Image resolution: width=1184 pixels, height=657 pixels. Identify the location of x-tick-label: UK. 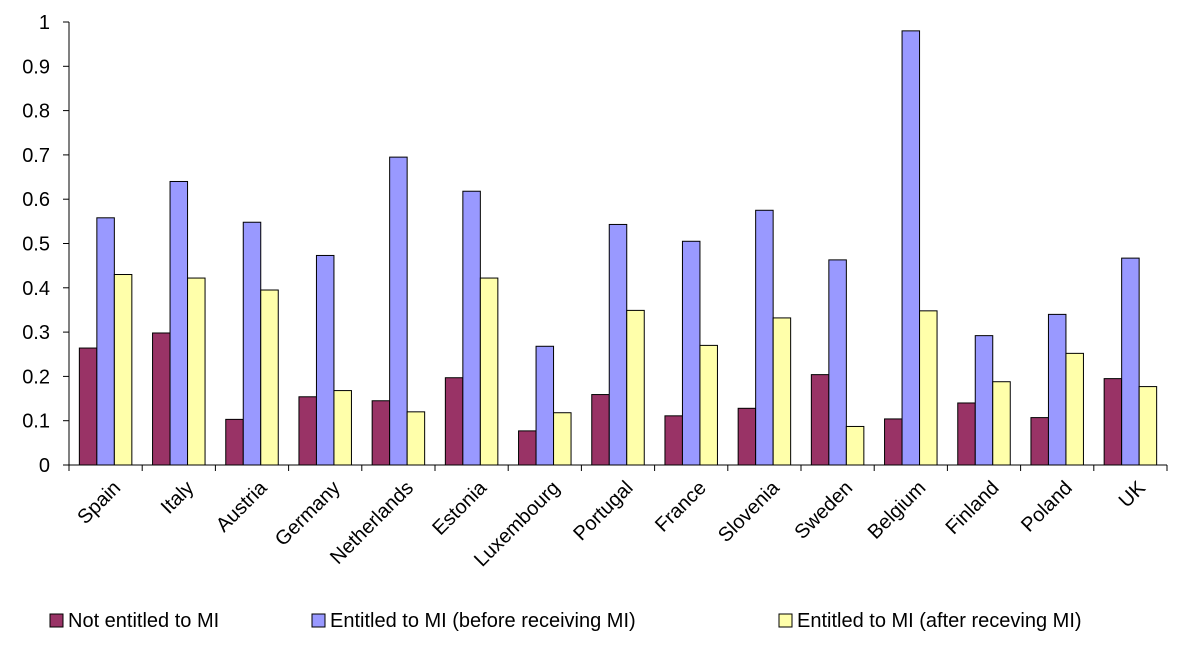
(1133, 495).